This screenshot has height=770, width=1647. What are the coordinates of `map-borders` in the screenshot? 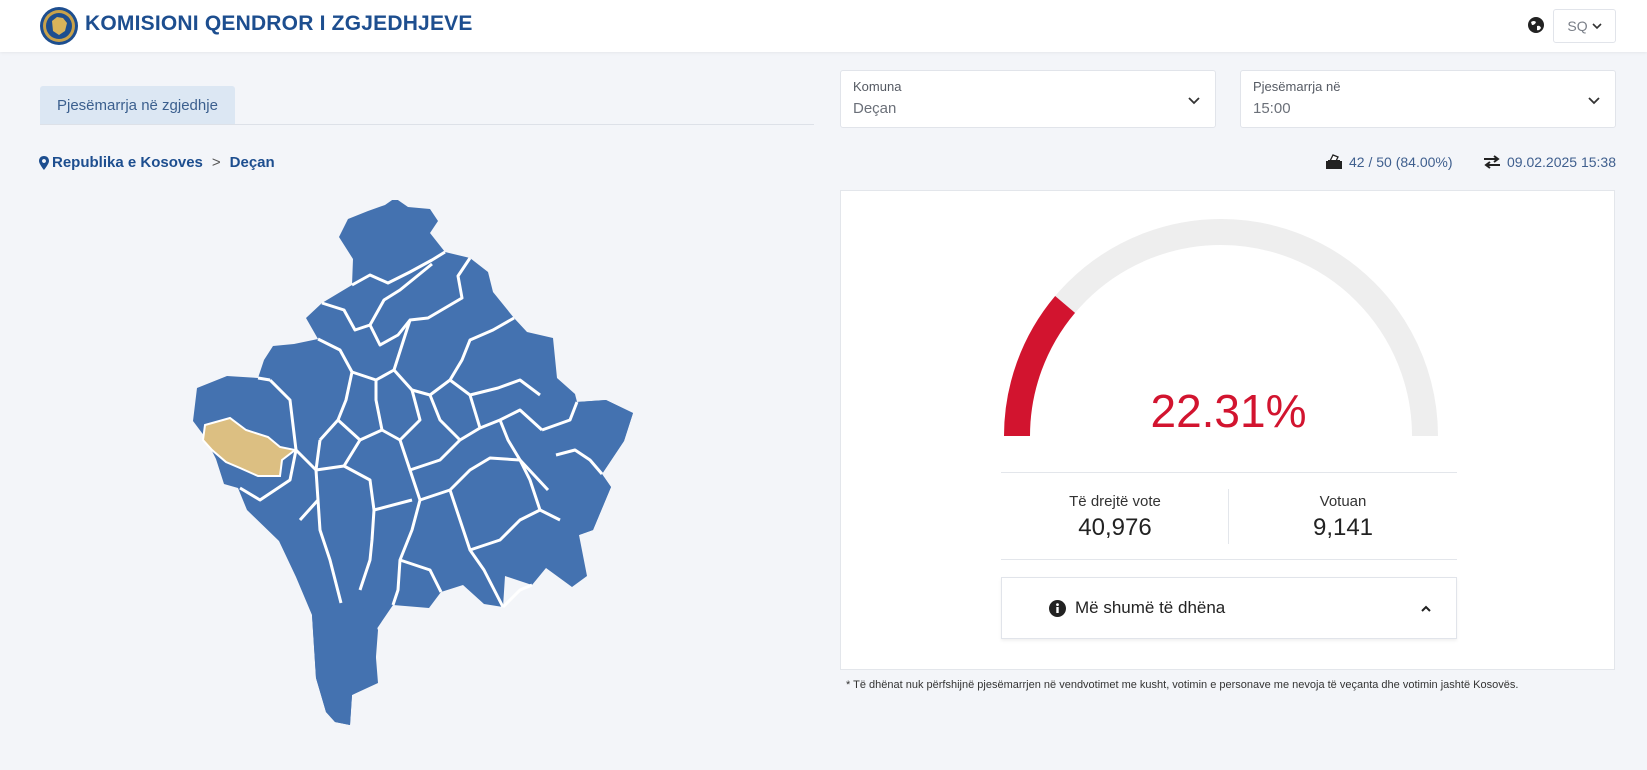 It's located at (421, 429).